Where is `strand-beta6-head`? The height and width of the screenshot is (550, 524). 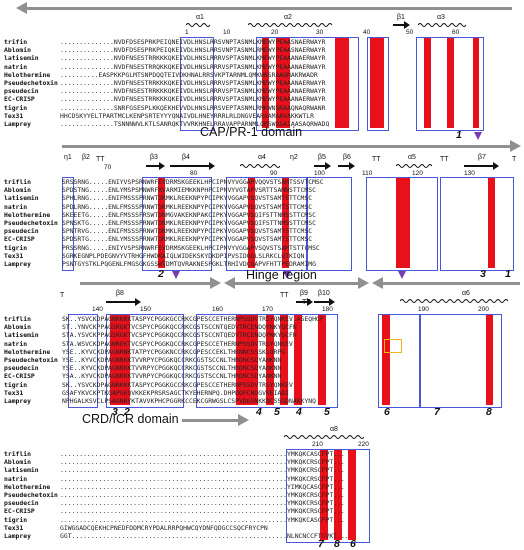
strand-beta6-head is located at coordinates (352, 166).